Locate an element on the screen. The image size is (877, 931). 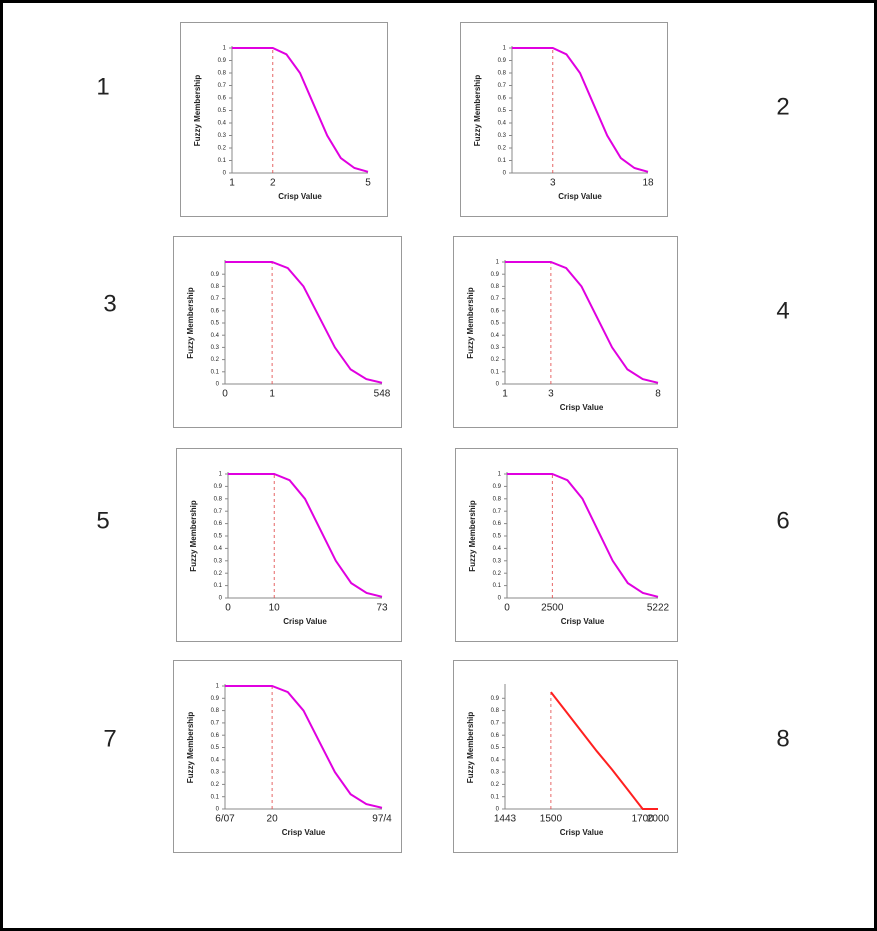
x-tick-label: 1700 is located at coordinates (643, 819).